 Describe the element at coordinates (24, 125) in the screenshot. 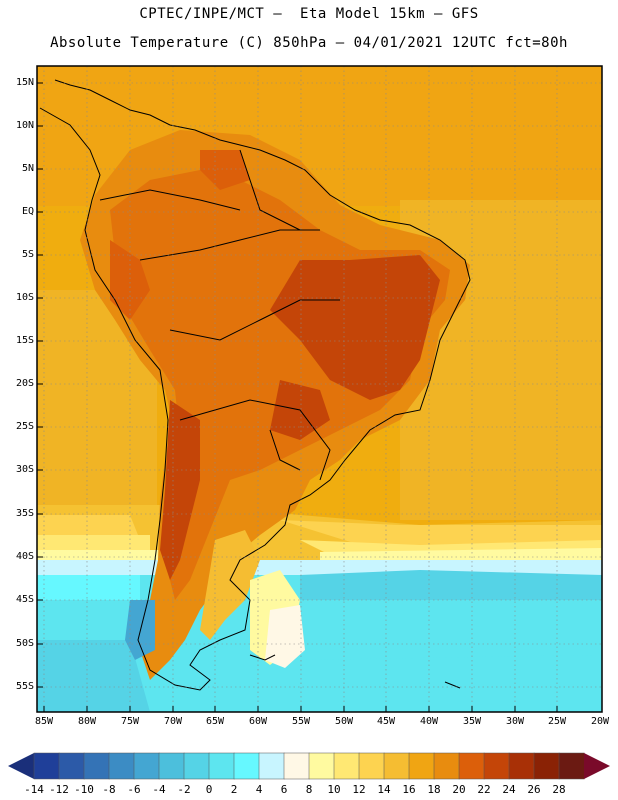

I see `lat-label-10n: 10N` at that location.